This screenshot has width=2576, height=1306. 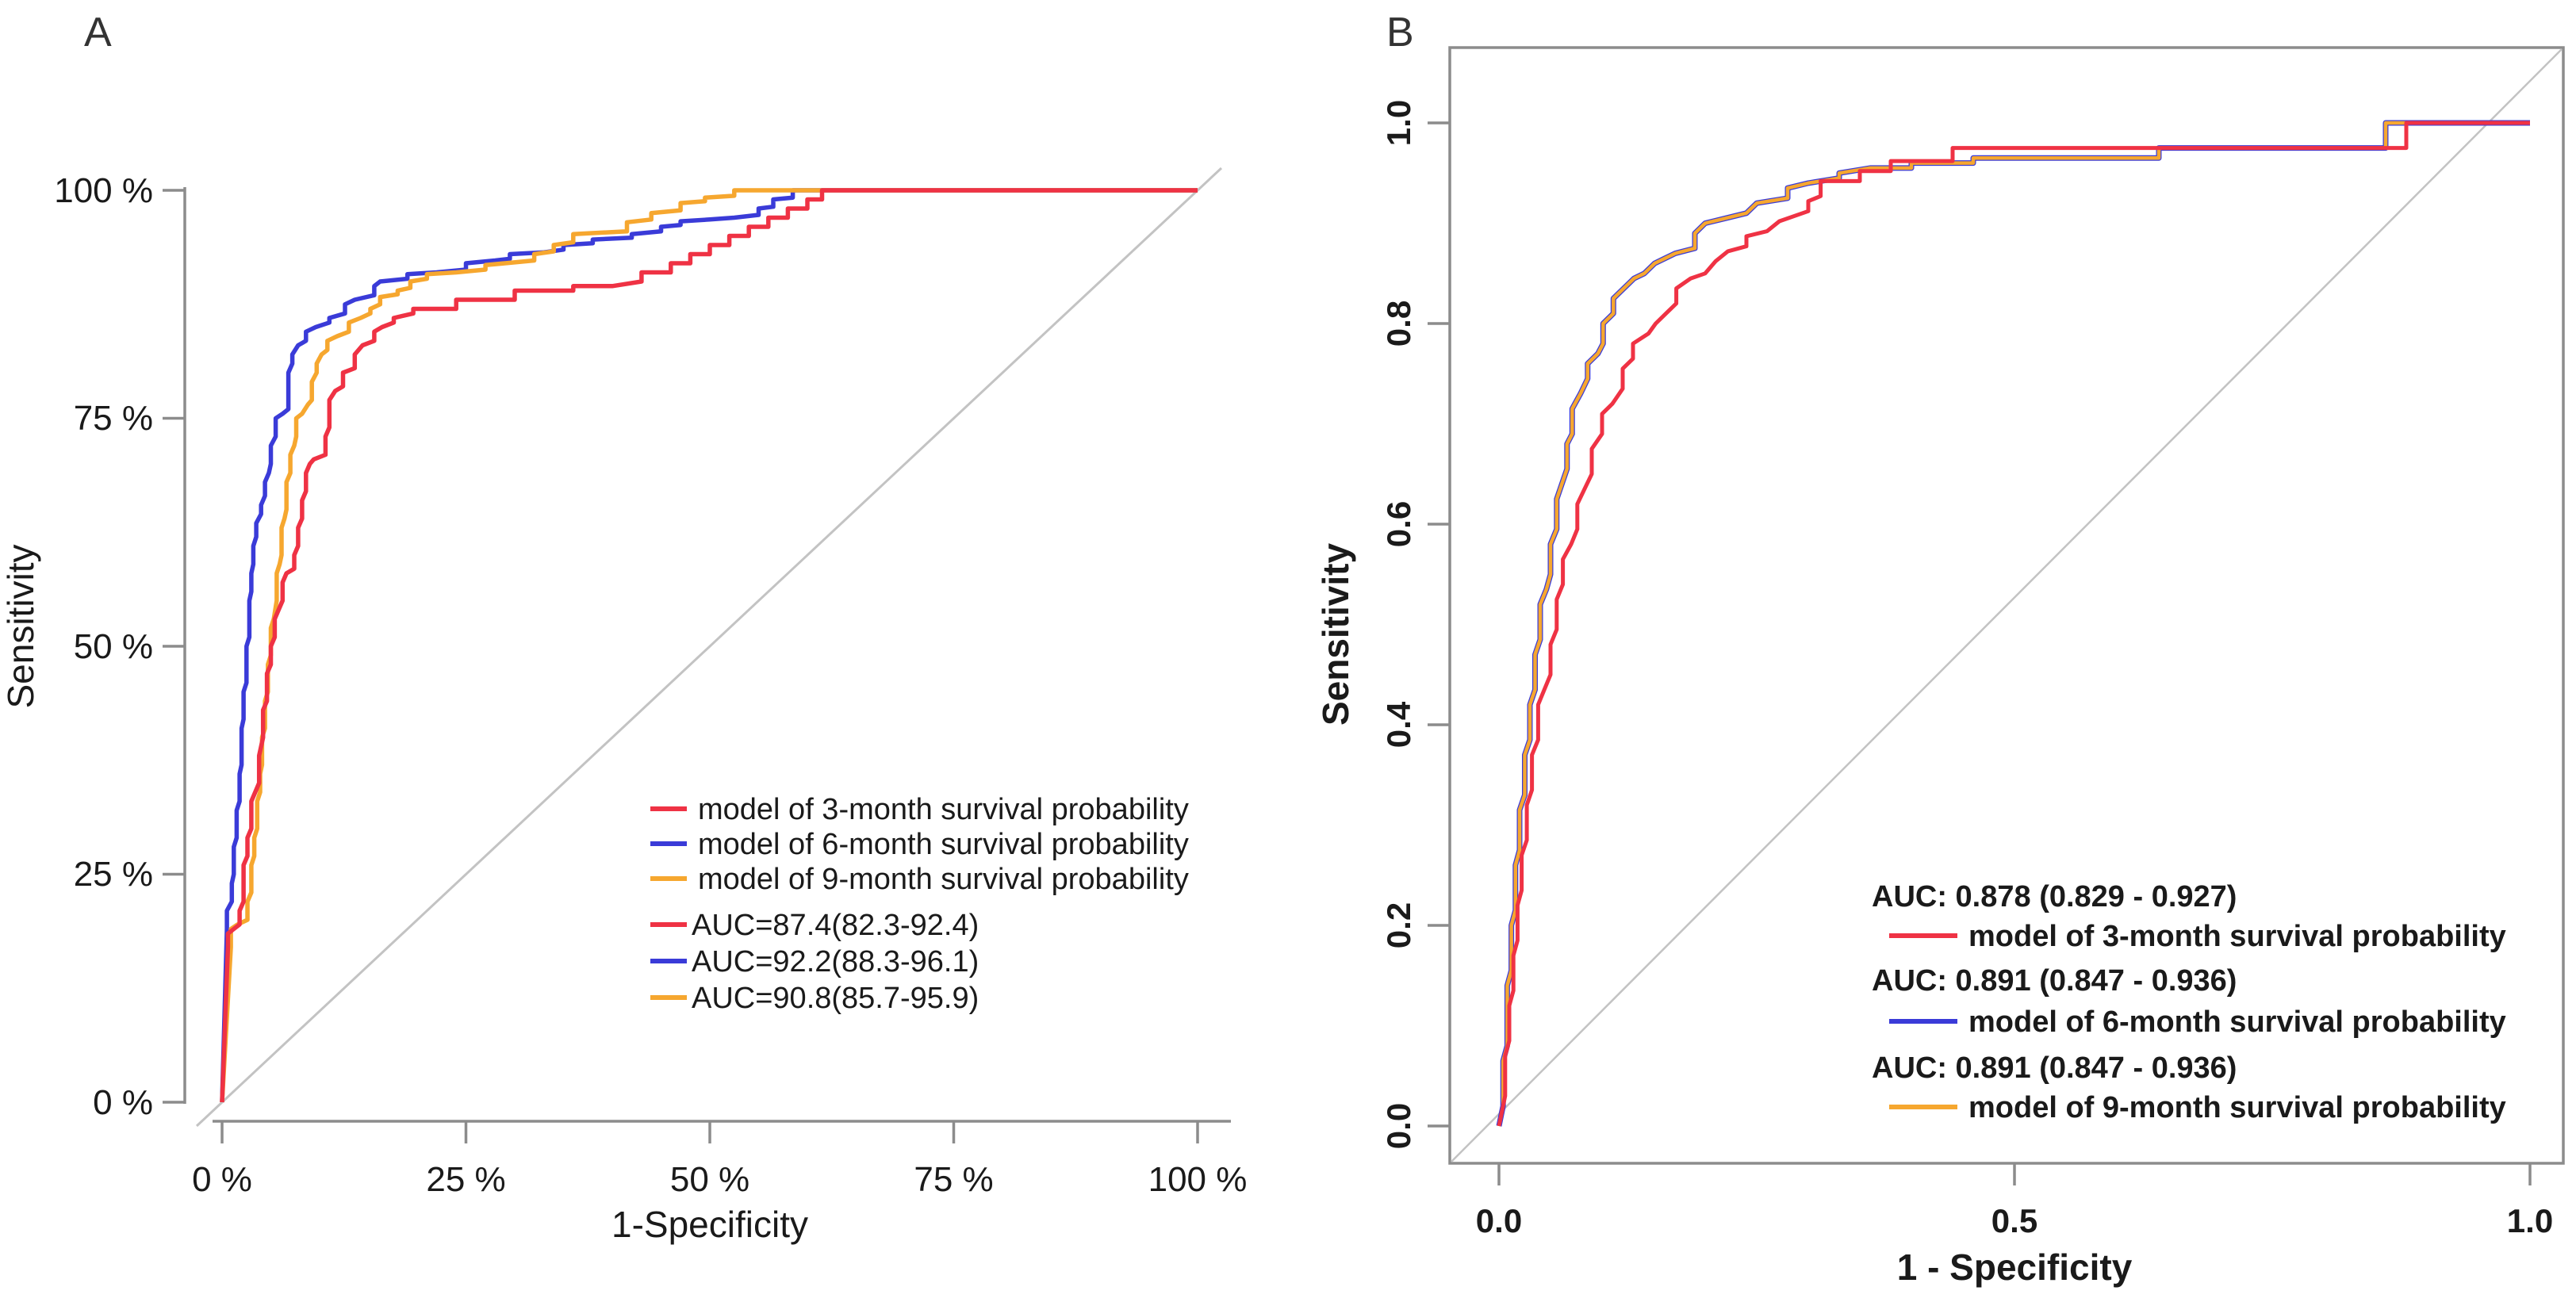 What do you see at coordinates (103, 190) in the screenshot?
I see `y-tick-label: 100 %` at bounding box center [103, 190].